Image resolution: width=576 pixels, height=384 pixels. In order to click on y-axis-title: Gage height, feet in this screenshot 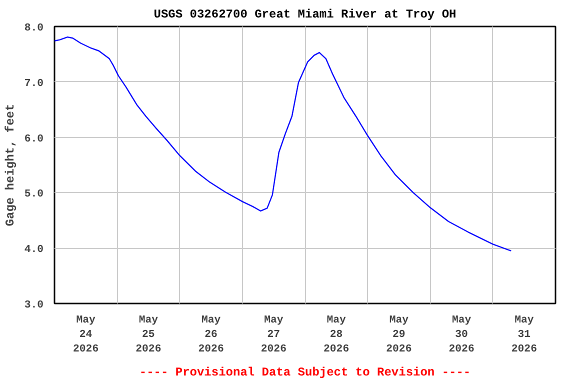, I will do `click(10, 165)`.